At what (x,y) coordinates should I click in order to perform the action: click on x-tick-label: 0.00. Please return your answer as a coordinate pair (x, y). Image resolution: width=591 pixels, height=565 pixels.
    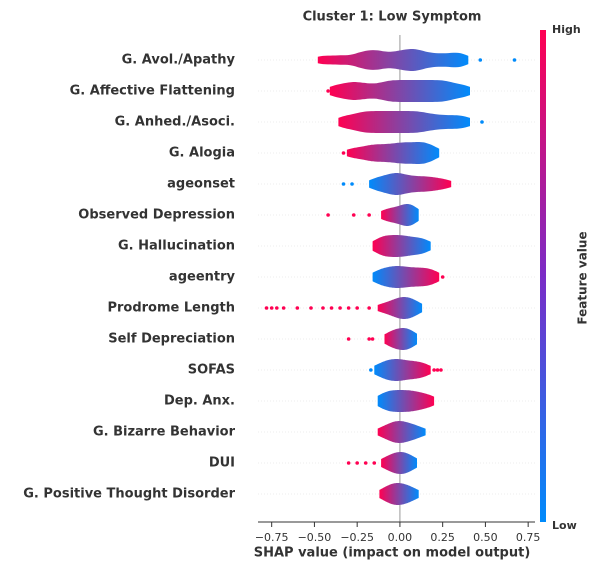
    Looking at the image, I should click on (400, 537).